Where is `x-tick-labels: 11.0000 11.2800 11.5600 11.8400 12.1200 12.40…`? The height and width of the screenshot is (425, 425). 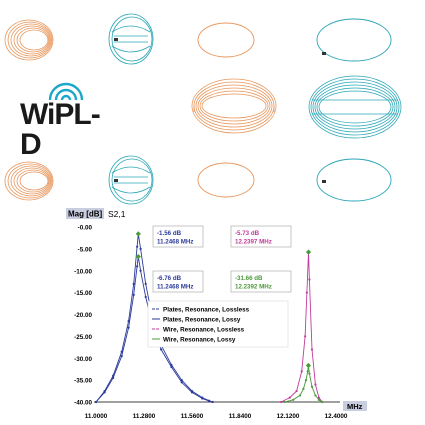
x-tick-labels: 11.0000 11.2800 11.5600 11.8400 12.1200 12.40… is located at coordinates (216, 416).